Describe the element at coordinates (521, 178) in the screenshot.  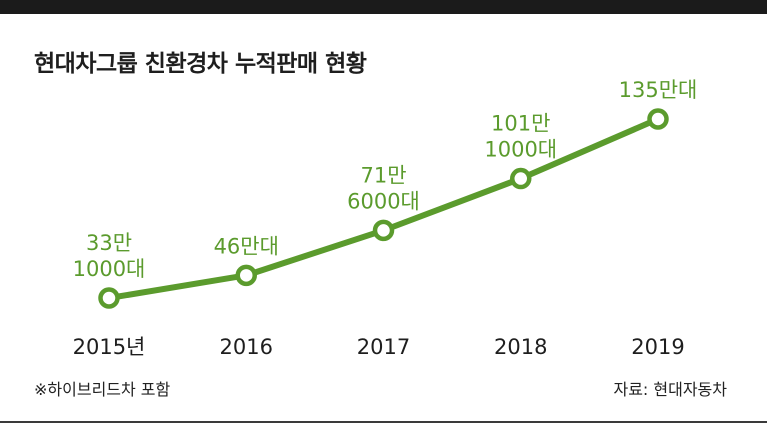
I see `data-point-2018` at that location.